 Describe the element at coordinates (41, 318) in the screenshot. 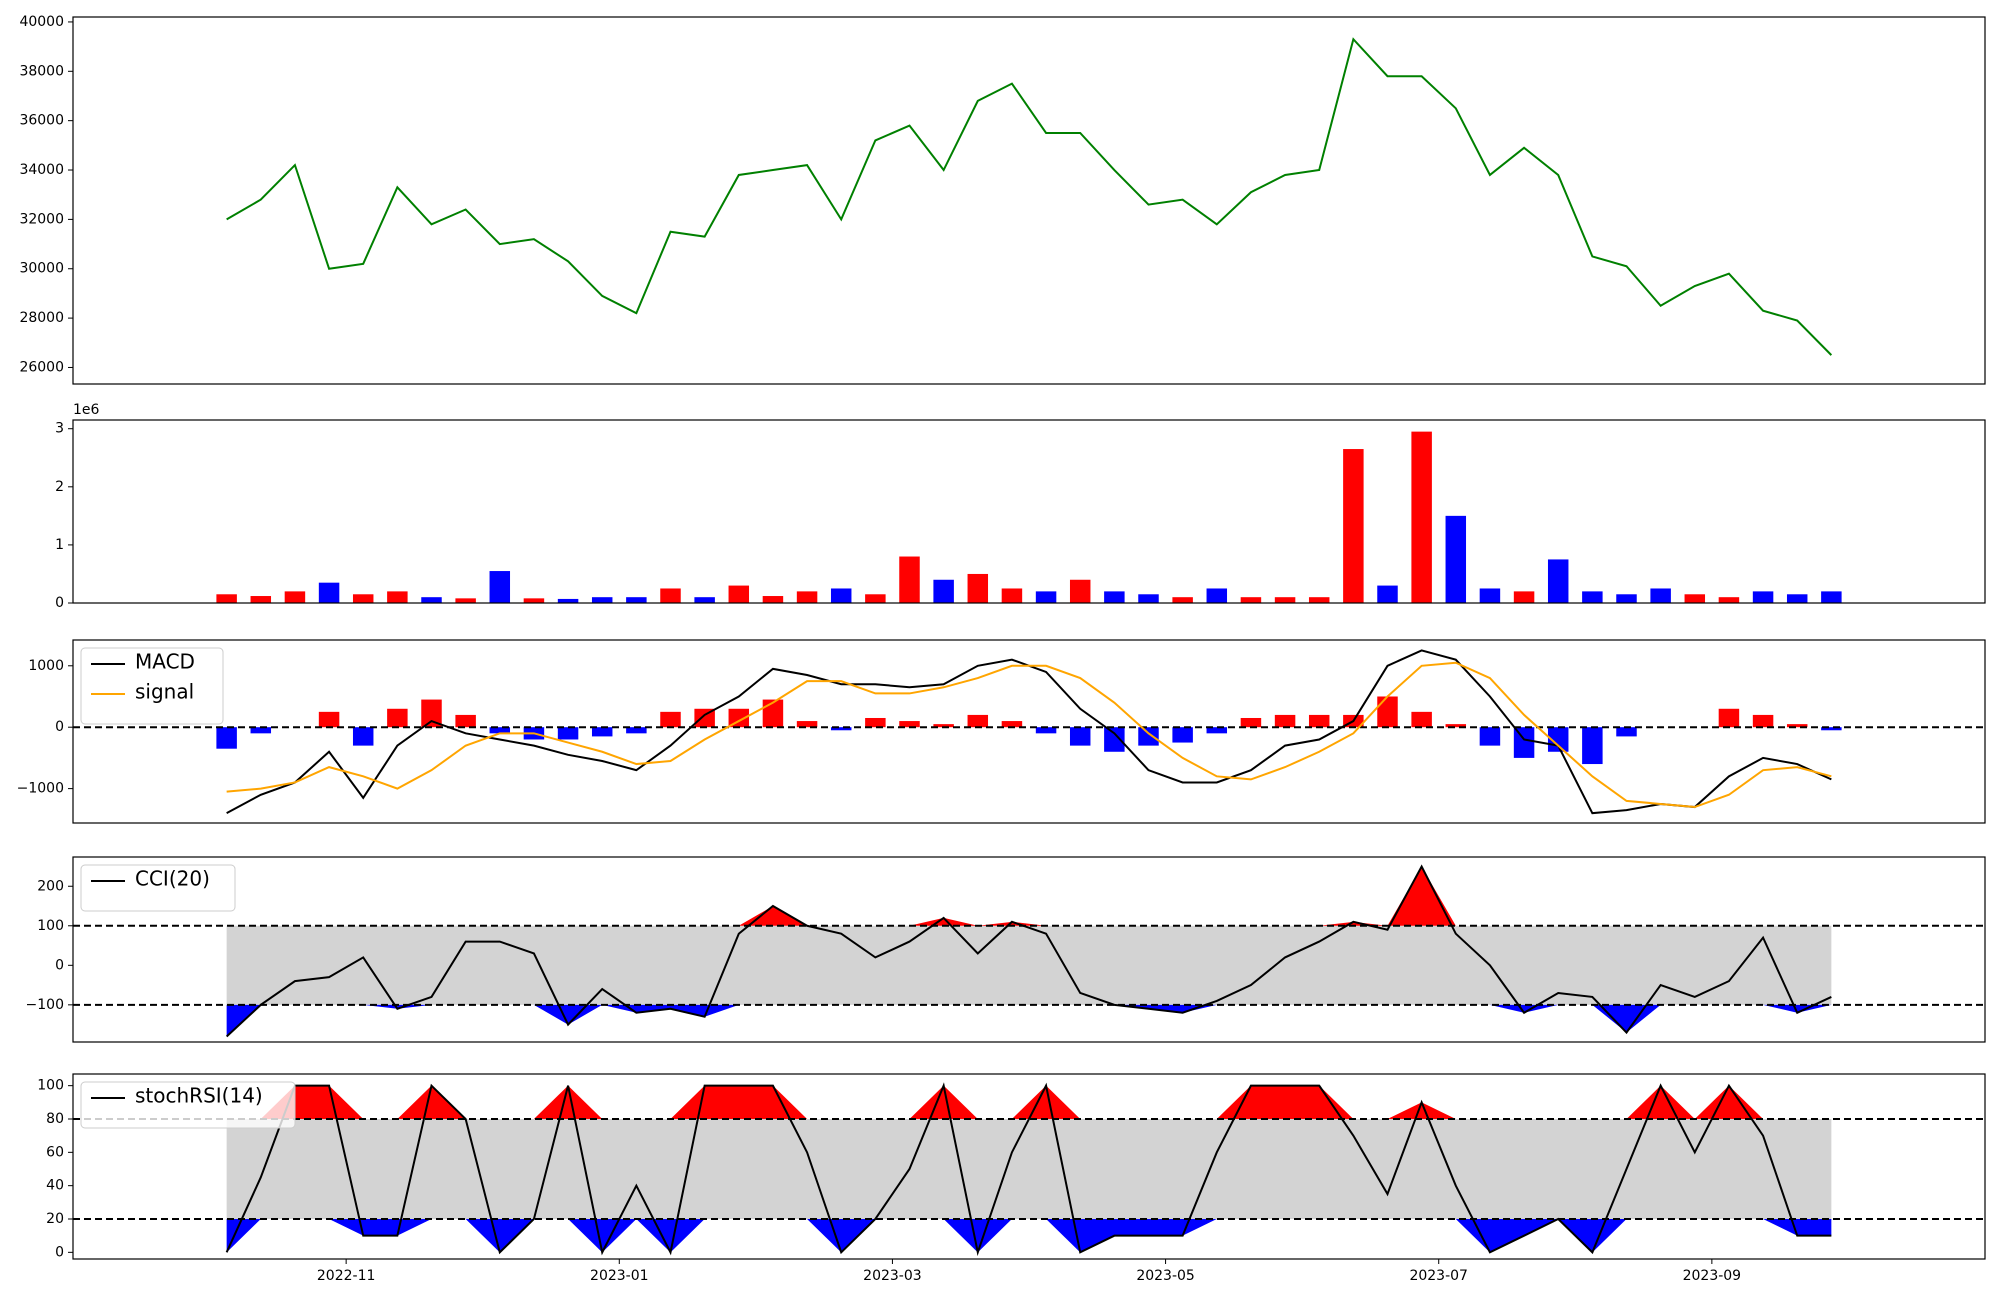

I see `y-tick-label: 28000` at that location.